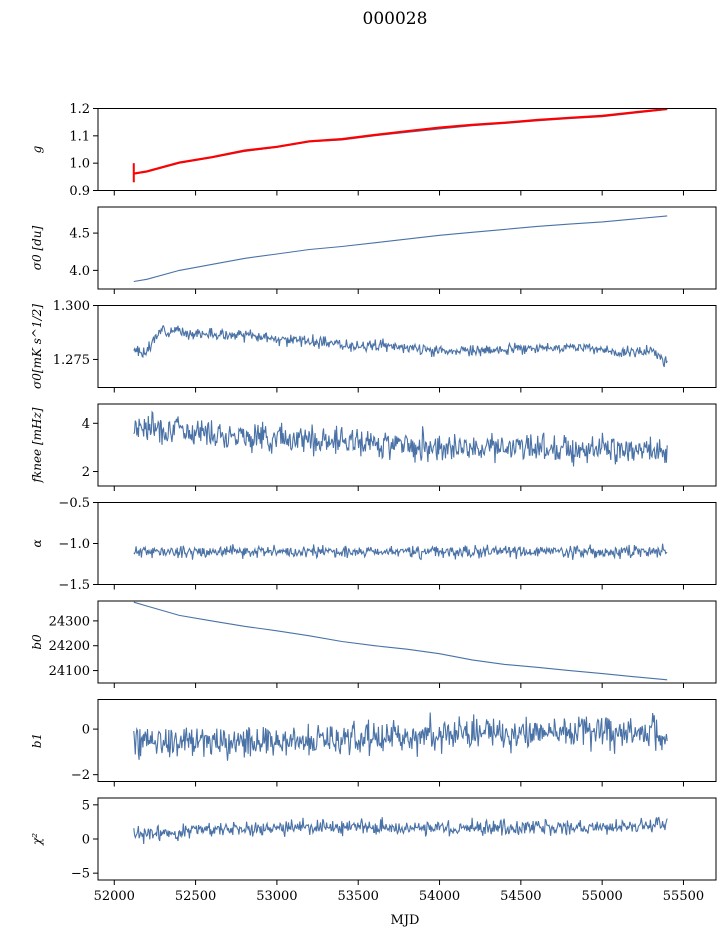 This screenshot has width=725, height=936. I want to click on panel-3: 1.275 1.300 σ0[mK s^1/2], so click(373, 346).